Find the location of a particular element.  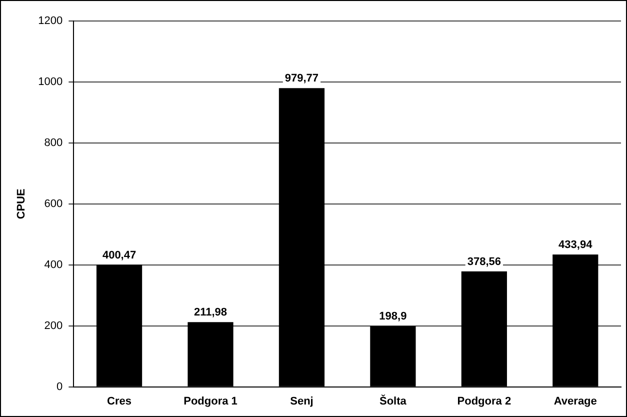

x-tick-label: Podgora 1 is located at coordinates (211, 401).